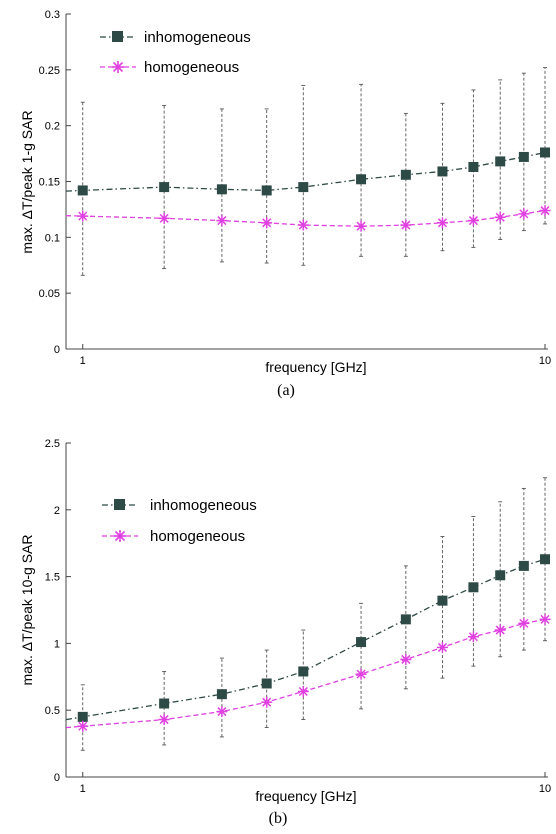 The width and height of the screenshot is (556, 834). What do you see at coordinates (58, 611) in the screenshot?
I see `y-ticks: 0 0.5 1 1.5 2 2.5` at bounding box center [58, 611].